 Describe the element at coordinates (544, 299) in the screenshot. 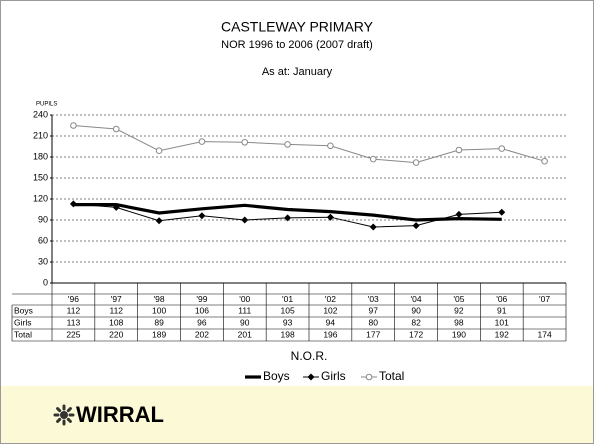

I see `x-tick-label: '07` at that location.